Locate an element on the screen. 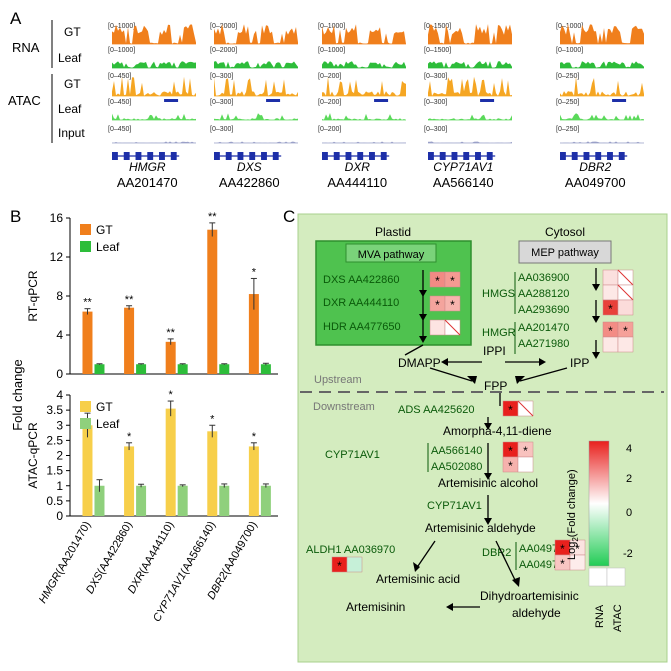 This screenshot has width=671, height=671. downstream-arrowheads is located at coordinates (466, 517).